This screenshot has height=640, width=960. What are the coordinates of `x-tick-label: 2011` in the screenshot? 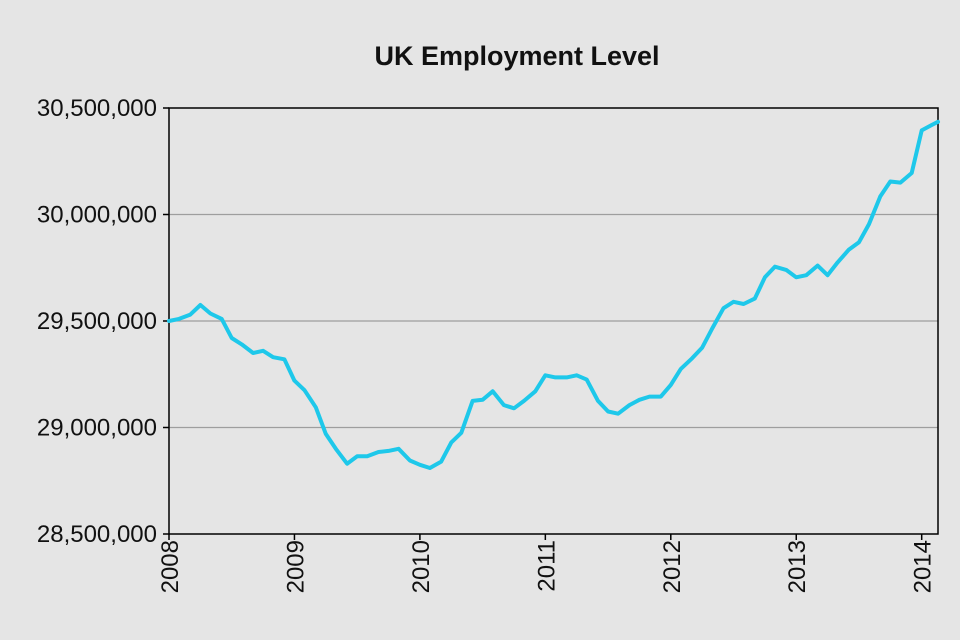 It's located at (546, 566).